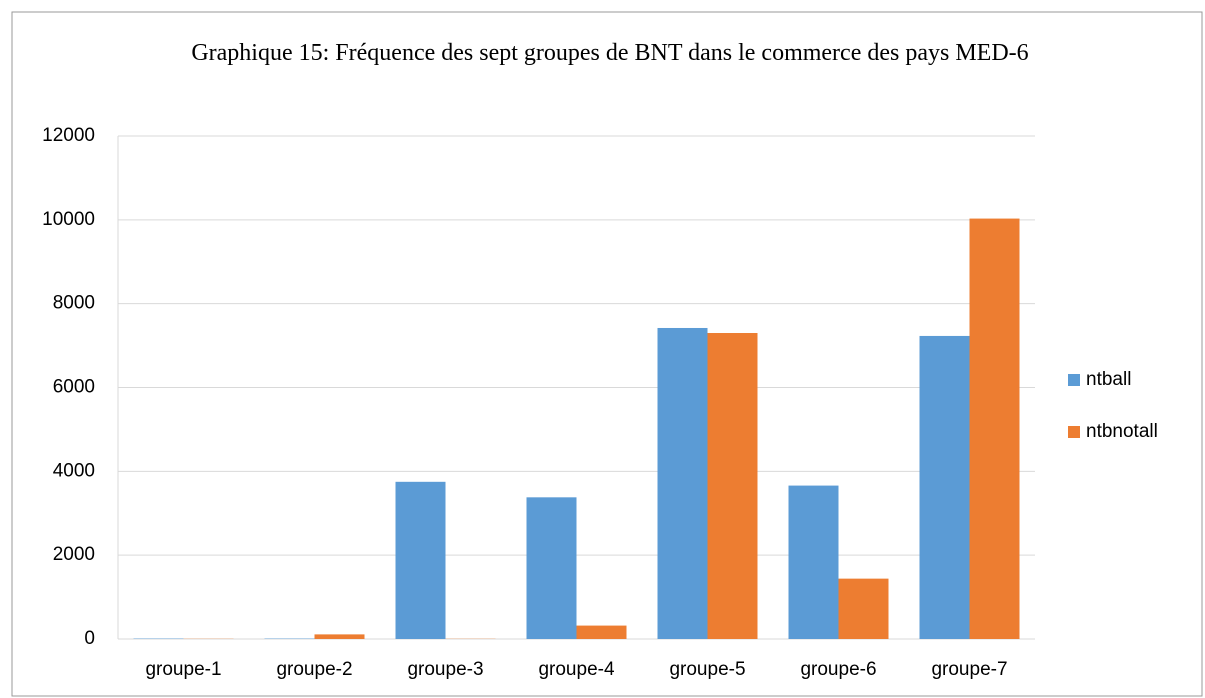  What do you see at coordinates (74, 554) in the screenshot?
I see `y-tick-label: 2000` at bounding box center [74, 554].